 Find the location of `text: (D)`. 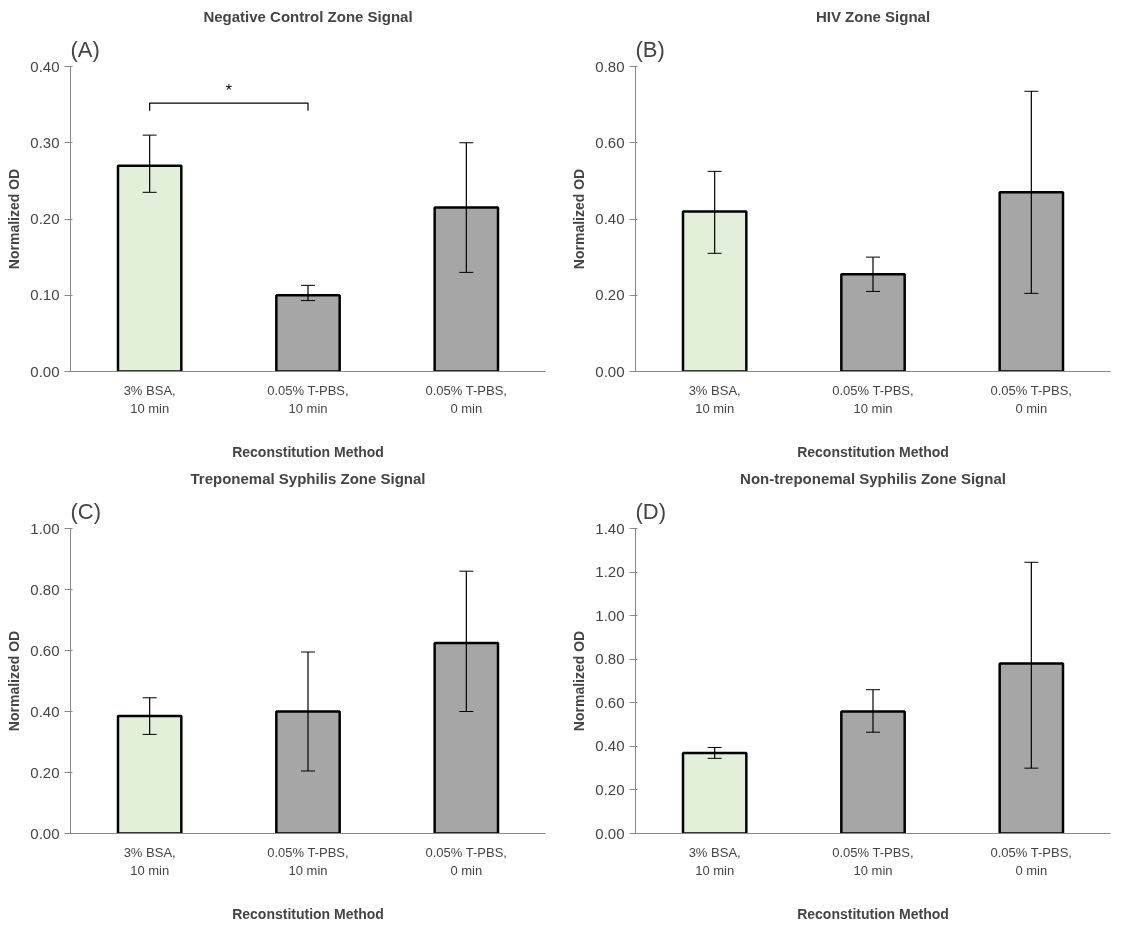

text: (D) is located at coordinates (651, 511).